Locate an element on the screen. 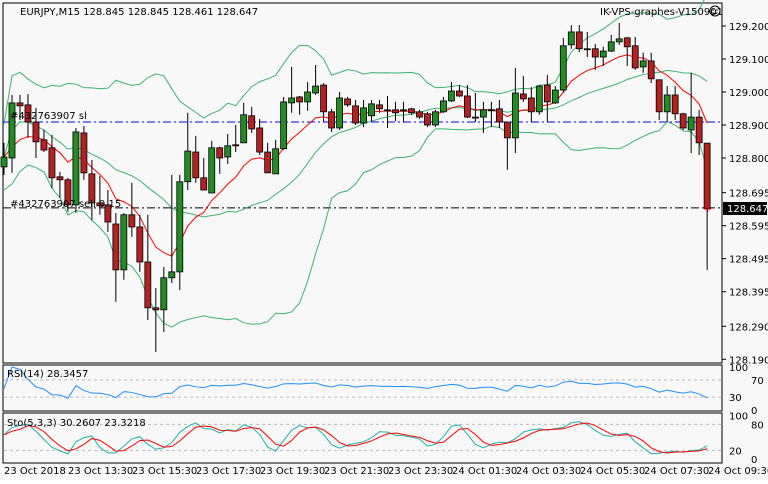 This screenshot has height=484, width=768. time-tick-label: 23 Oct 17:30 is located at coordinates (228, 471).